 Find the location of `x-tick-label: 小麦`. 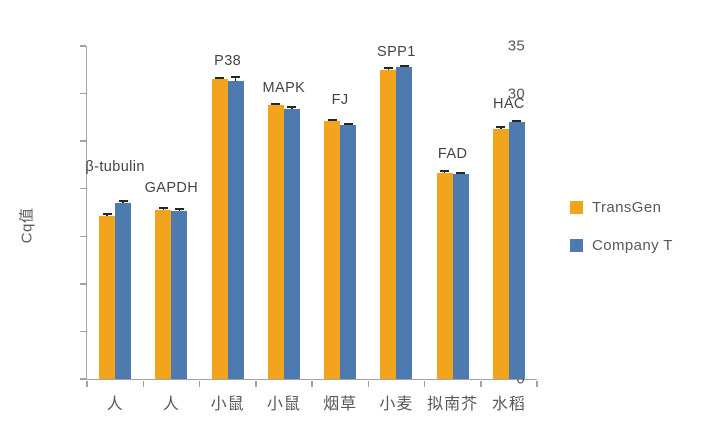

x-tick-label: 小麦 is located at coordinates (396, 404).